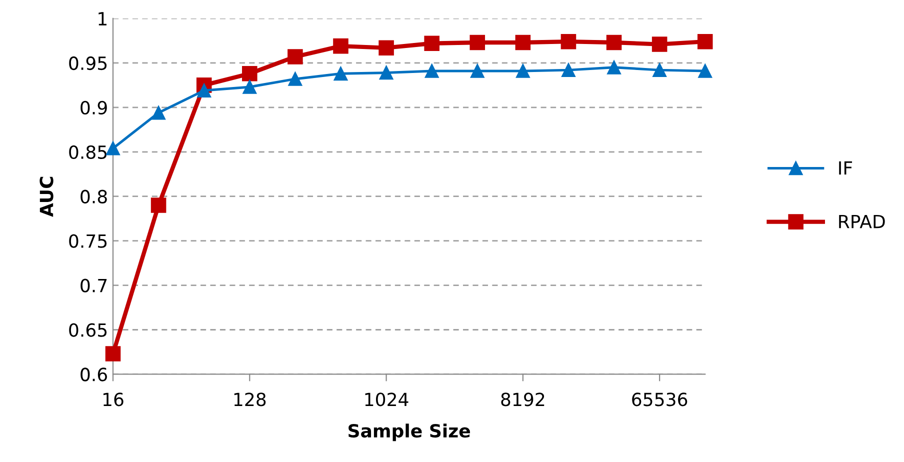 Image resolution: width=904 pixels, height=462 pixels. What do you see at coordinates (93, 197) in the screenshot?
I see `y-tick-label: 0.8` at bounding box center [93, 197].